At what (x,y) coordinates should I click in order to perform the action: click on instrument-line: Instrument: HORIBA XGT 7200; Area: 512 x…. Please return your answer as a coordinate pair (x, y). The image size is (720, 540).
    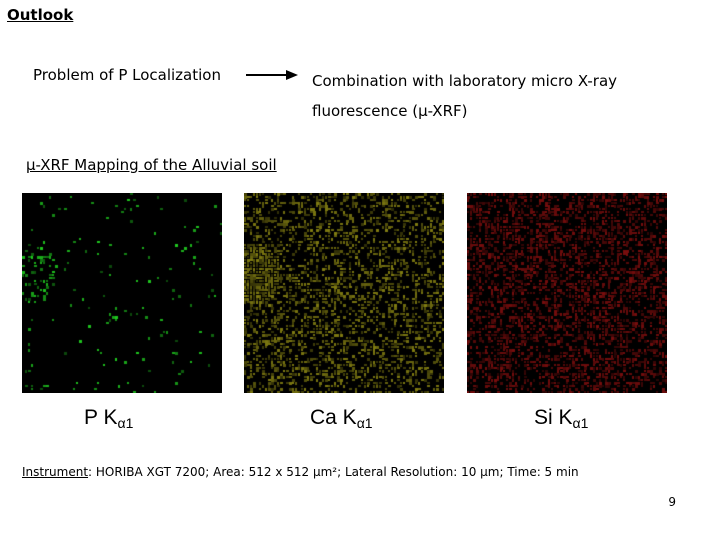
    Looking at the image, I should click on (300, 472).